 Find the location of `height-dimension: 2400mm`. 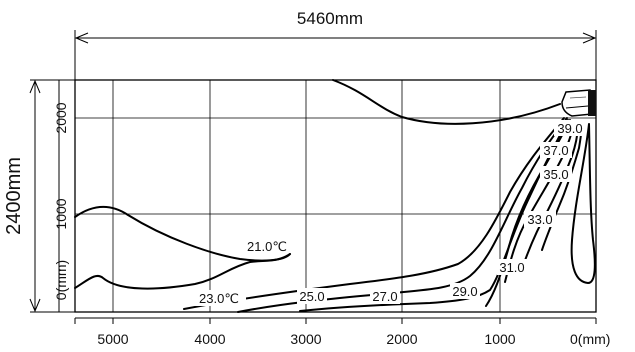

height-dimension: 2400mm is located at coordinates (39, 196).